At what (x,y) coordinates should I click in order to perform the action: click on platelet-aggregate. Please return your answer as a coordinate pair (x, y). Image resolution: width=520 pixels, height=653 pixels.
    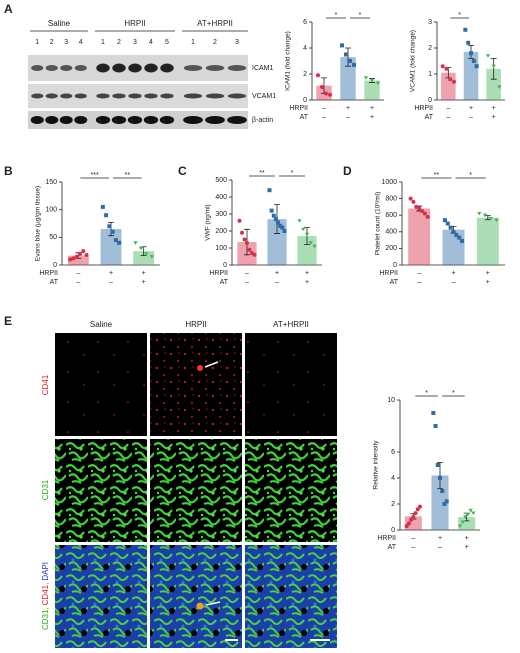
    Looking at the image, I should click on (200, 606).